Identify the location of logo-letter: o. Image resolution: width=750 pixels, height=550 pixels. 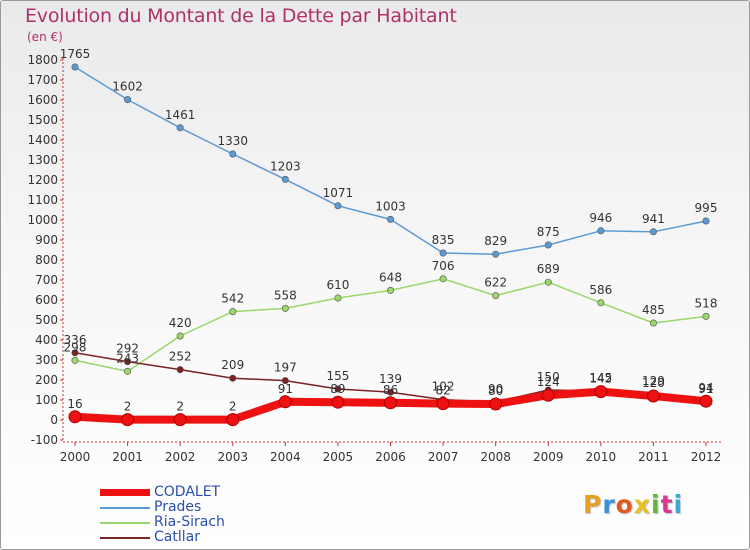
(624, 504).